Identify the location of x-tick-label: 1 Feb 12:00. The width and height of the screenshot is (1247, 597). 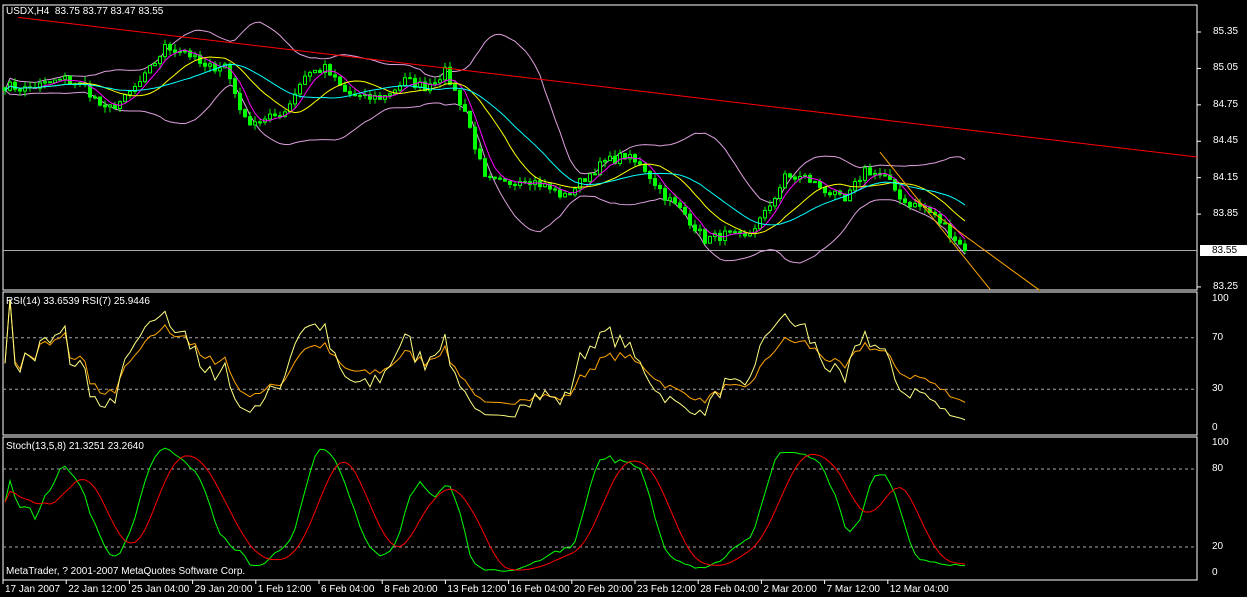
(284, 589).